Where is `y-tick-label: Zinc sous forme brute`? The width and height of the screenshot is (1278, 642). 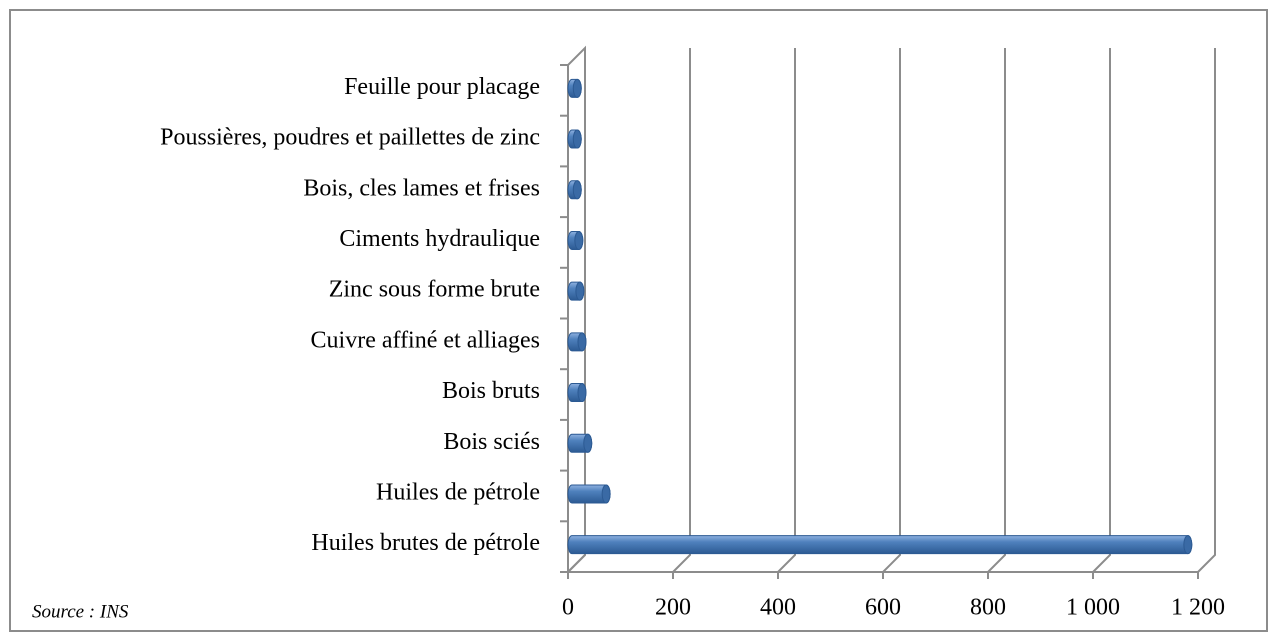 y-tick-label: Zinc sous forme brute is located at coordinates (434, 290).